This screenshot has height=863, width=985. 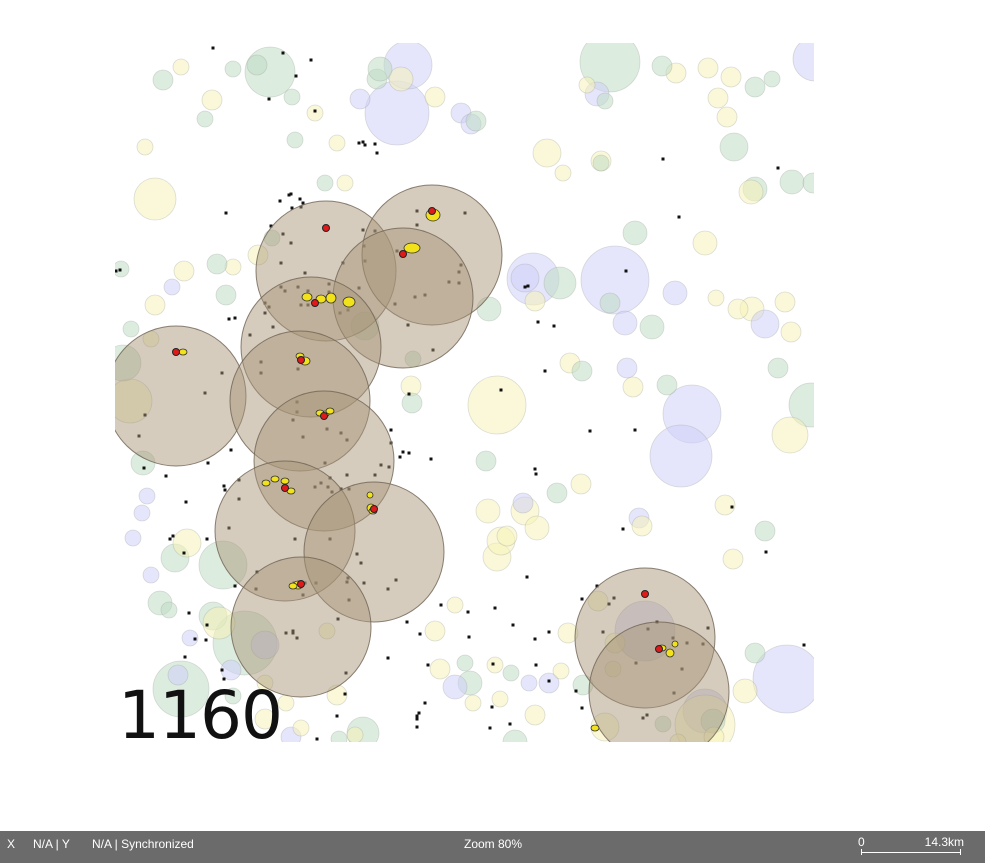 I want to click on scale-line, so click(x=911, y=852).